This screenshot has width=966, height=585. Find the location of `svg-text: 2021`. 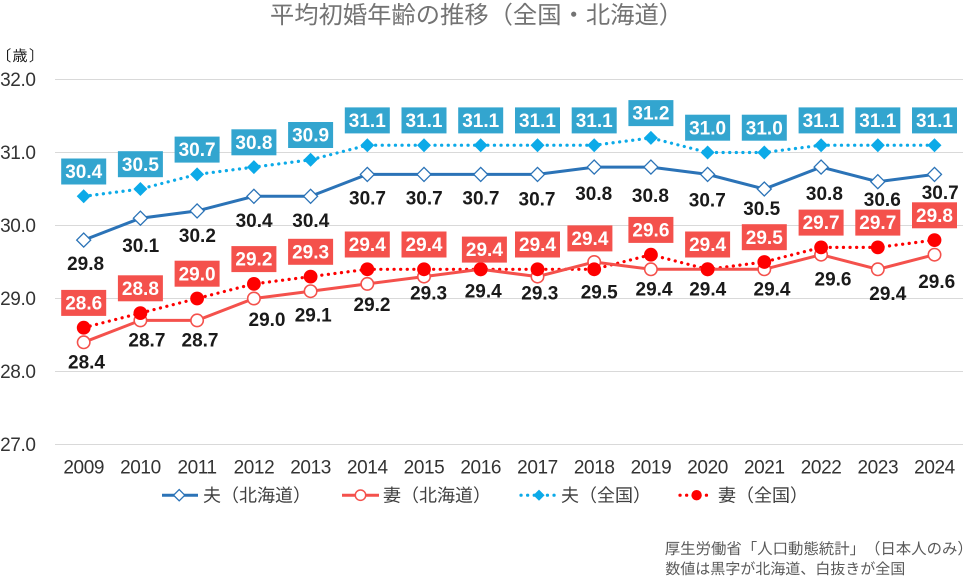

svg-text: 2021 is located at coordinates (764, 468).